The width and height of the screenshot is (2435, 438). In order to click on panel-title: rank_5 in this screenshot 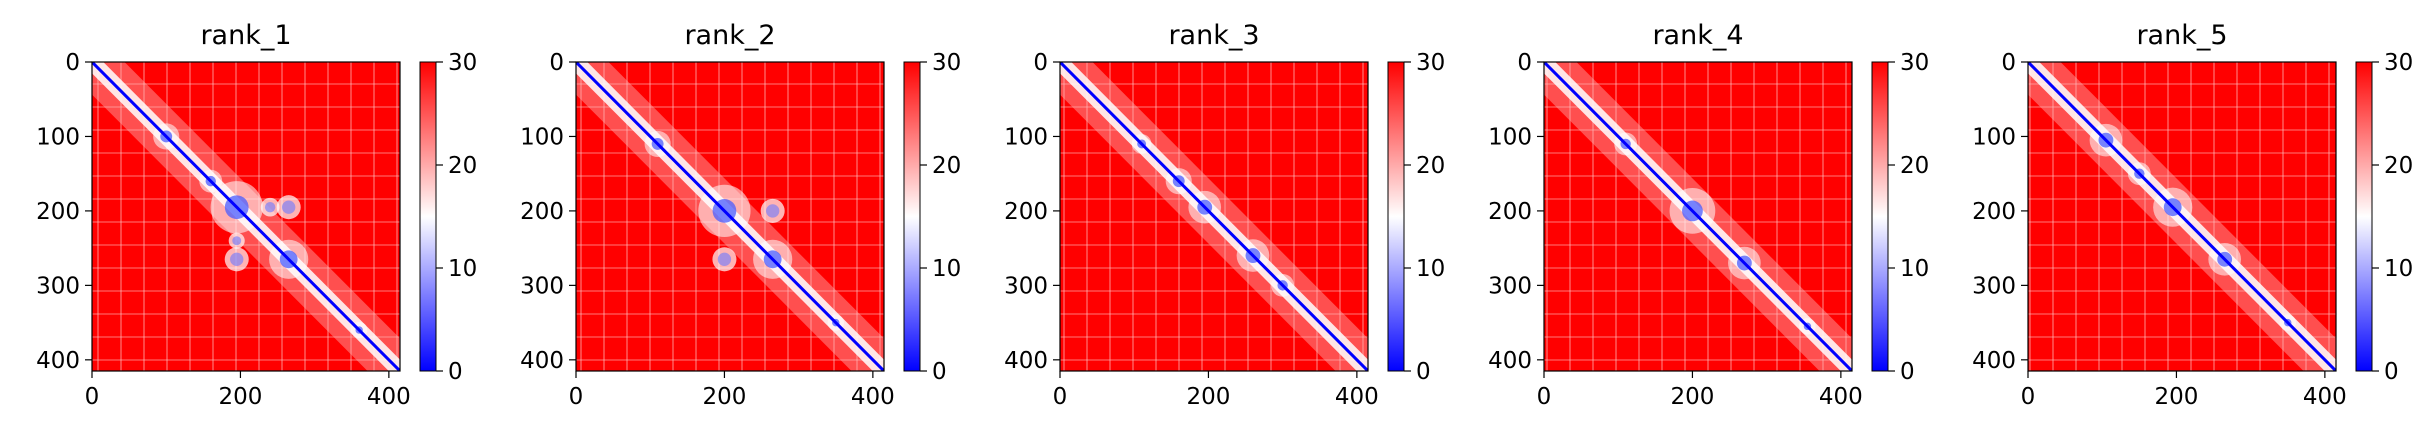, I will do `click(2181, 35)`.